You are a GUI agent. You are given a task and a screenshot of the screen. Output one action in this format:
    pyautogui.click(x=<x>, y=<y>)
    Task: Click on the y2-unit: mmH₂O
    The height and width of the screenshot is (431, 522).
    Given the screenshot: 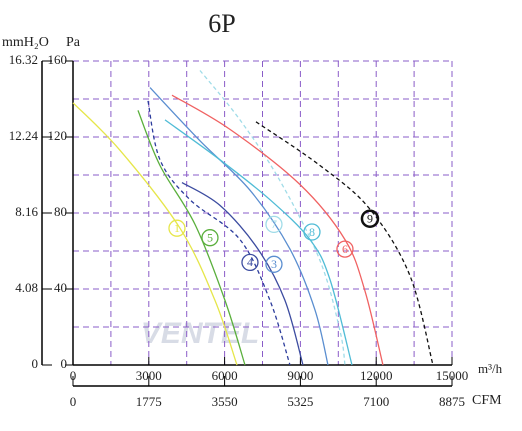 What is the action you would take?
    pyautogui.click(x=25, y=42)
    